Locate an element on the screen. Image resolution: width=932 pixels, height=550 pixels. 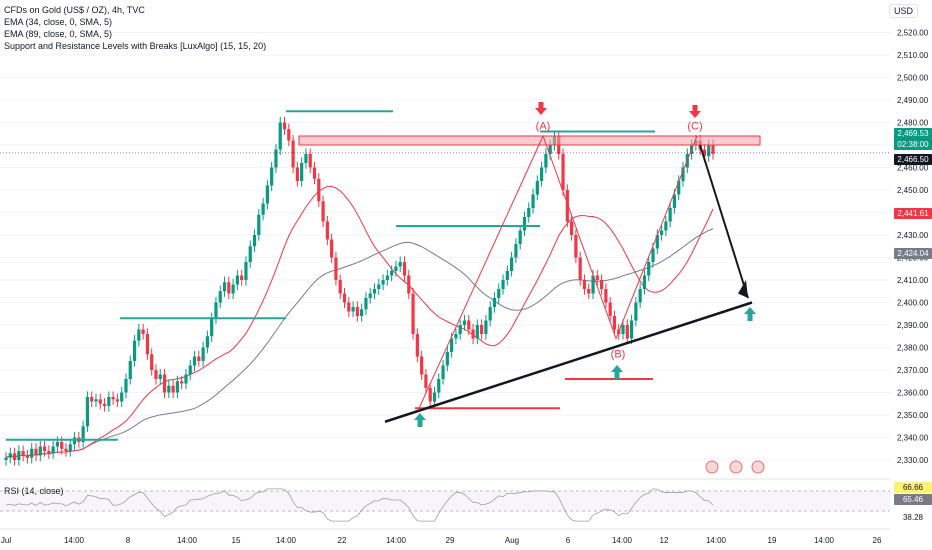
rsi-pane is located at coordinates (445, 504).